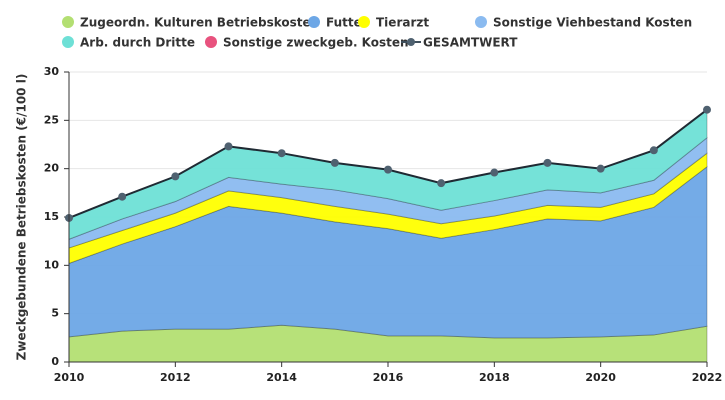 This screenshot has width=725, height=400. Describe the element at coordinates (402, 23) in the screenshot. I see `legend-label: Tierarzt` at that location.